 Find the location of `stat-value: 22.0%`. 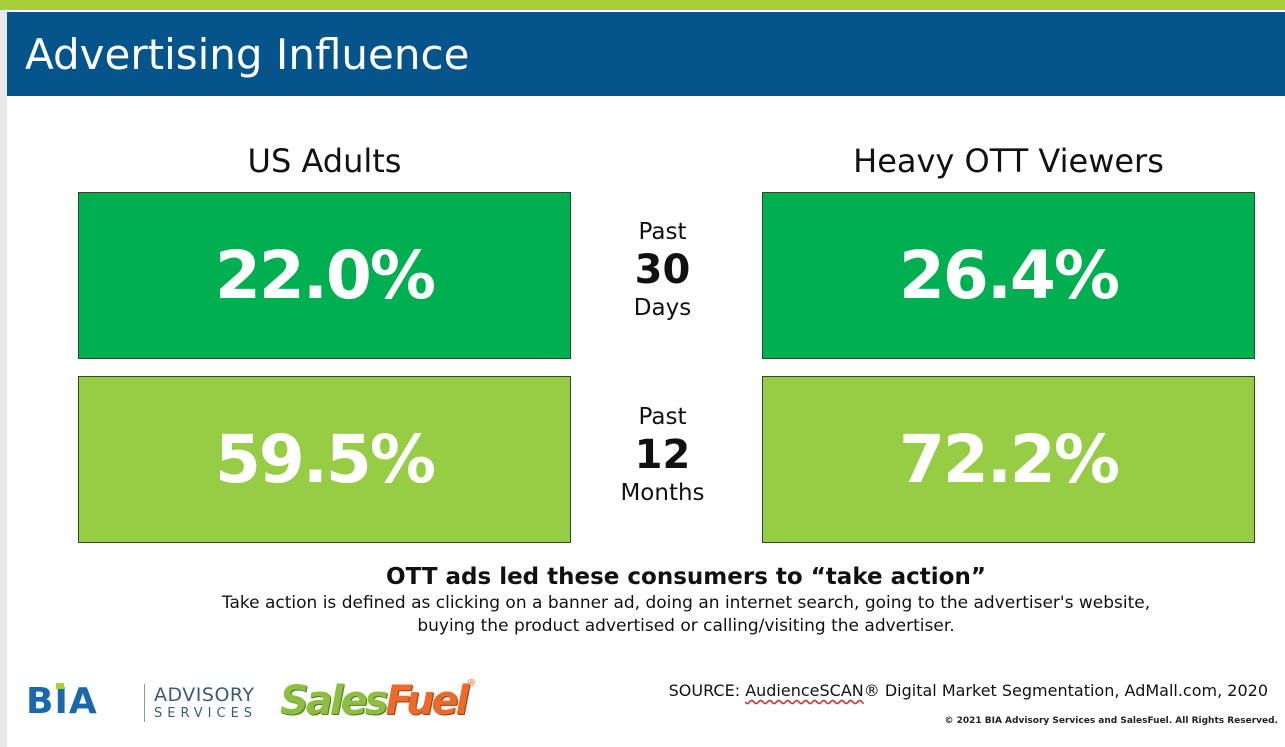

stat-value: 22.0% is located at coordinates (325, 275).